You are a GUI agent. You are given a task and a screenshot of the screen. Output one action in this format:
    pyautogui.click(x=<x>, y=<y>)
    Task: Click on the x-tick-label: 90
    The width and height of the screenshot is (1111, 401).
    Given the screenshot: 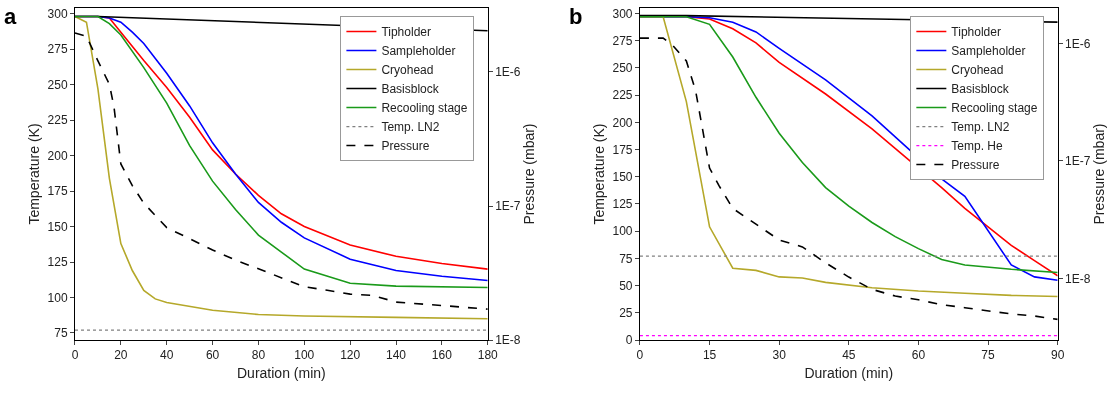 What is the action you would take?
    pyautogui.click(x=1058, y=355)
    